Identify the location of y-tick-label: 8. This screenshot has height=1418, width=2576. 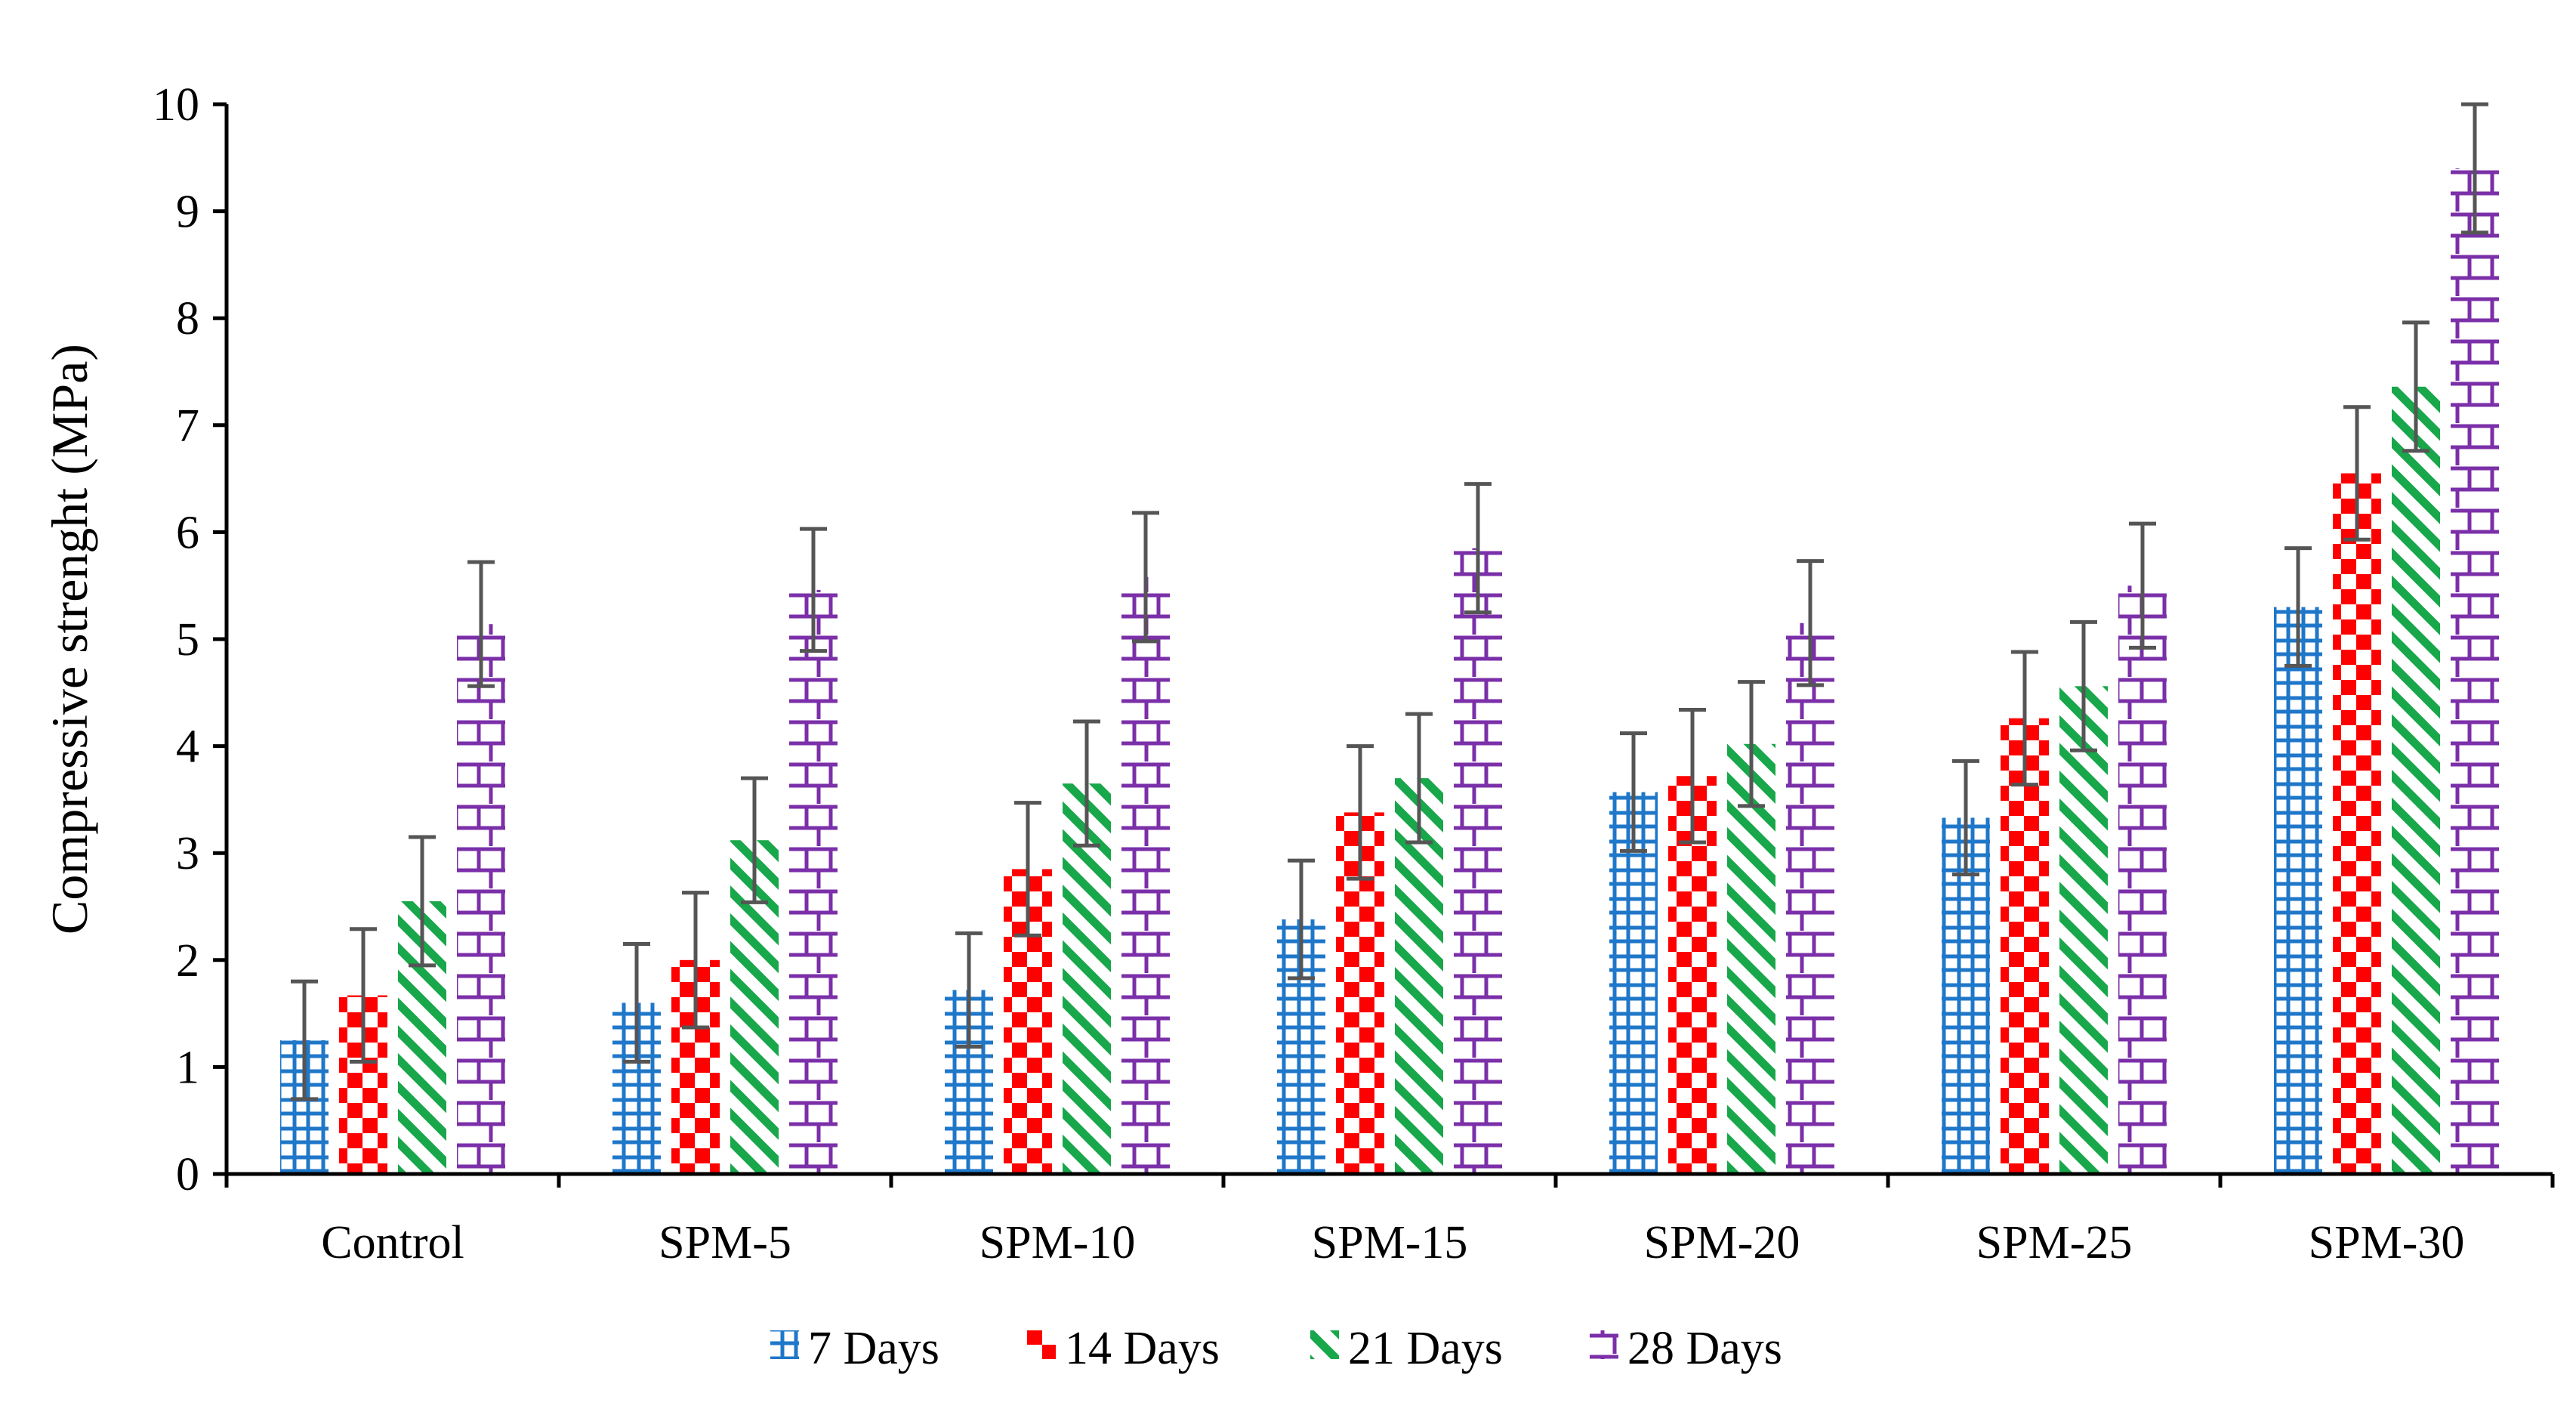
(187, 318).